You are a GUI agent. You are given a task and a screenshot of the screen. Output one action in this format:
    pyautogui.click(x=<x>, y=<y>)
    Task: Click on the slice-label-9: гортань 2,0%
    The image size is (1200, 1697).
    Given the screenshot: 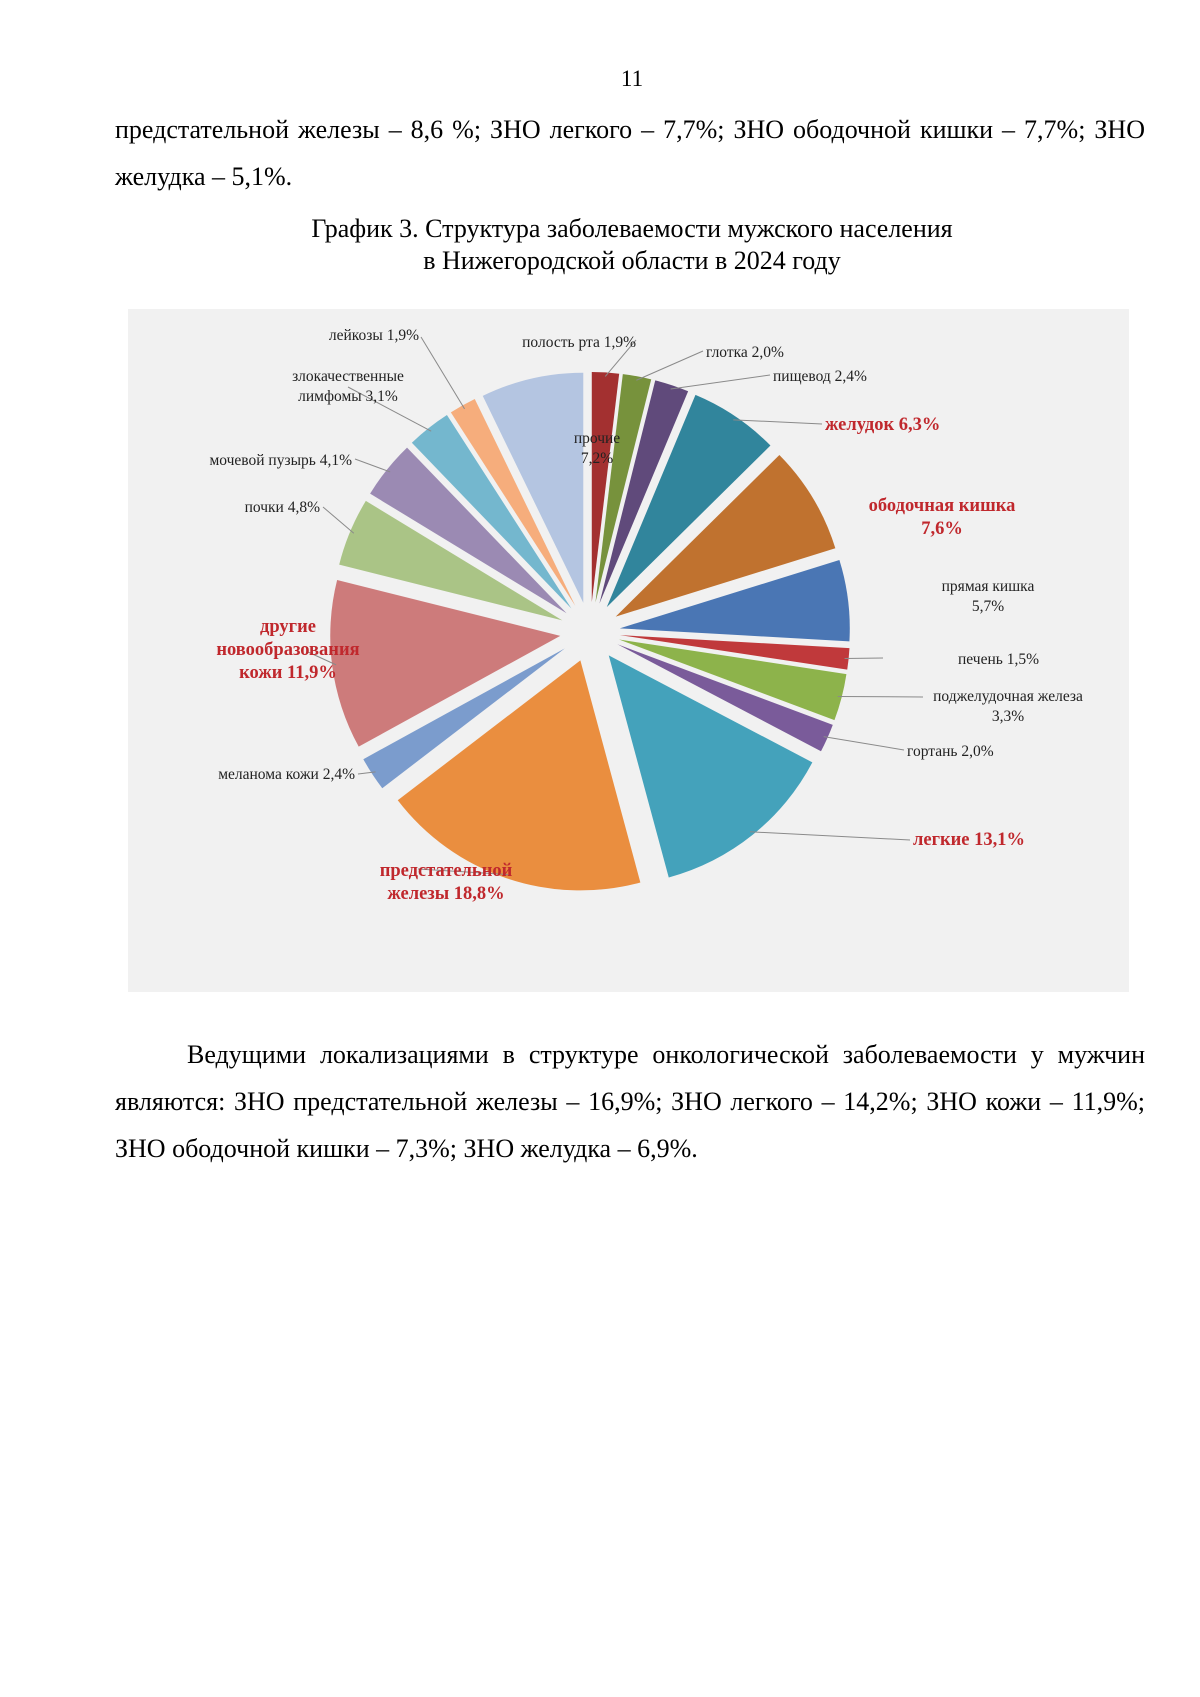 What is the action you would take?
    pyautogui.click(x=950, y=751)
    